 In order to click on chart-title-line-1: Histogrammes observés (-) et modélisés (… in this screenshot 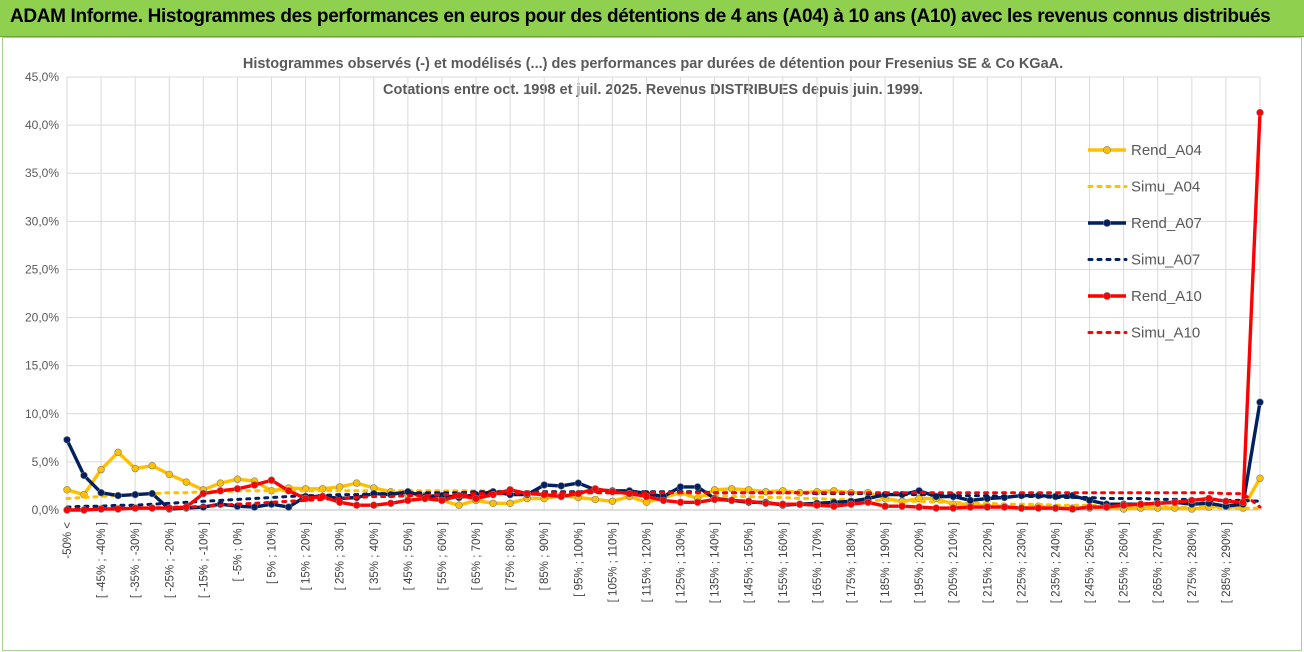, I will do `click(653, 64)`.